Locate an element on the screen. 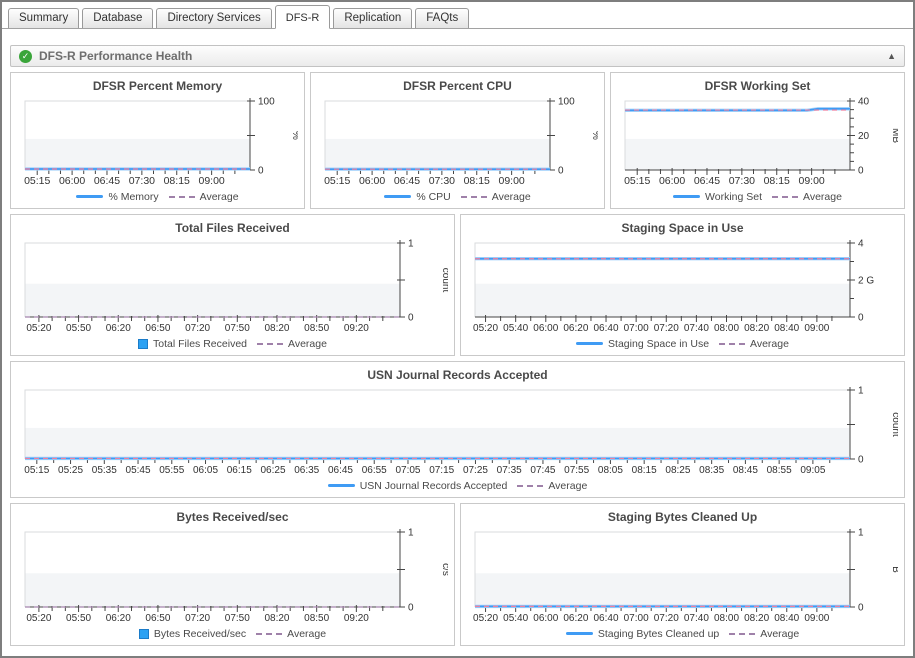 This screenshot has width=915, height=658. svg-text: 08:45 is located at coordinates (745, 470).